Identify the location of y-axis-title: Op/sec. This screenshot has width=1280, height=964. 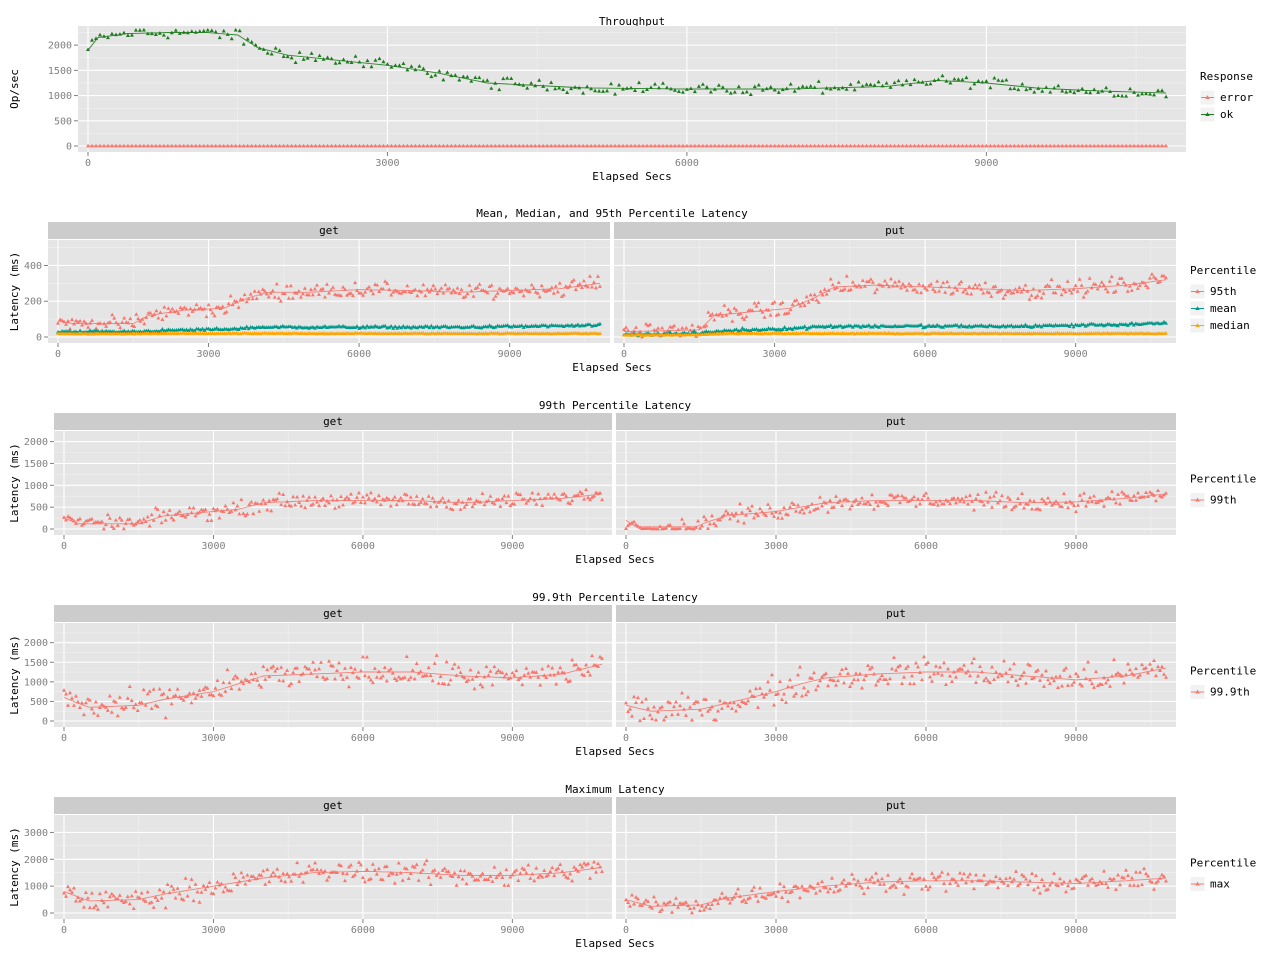
(14, 89).